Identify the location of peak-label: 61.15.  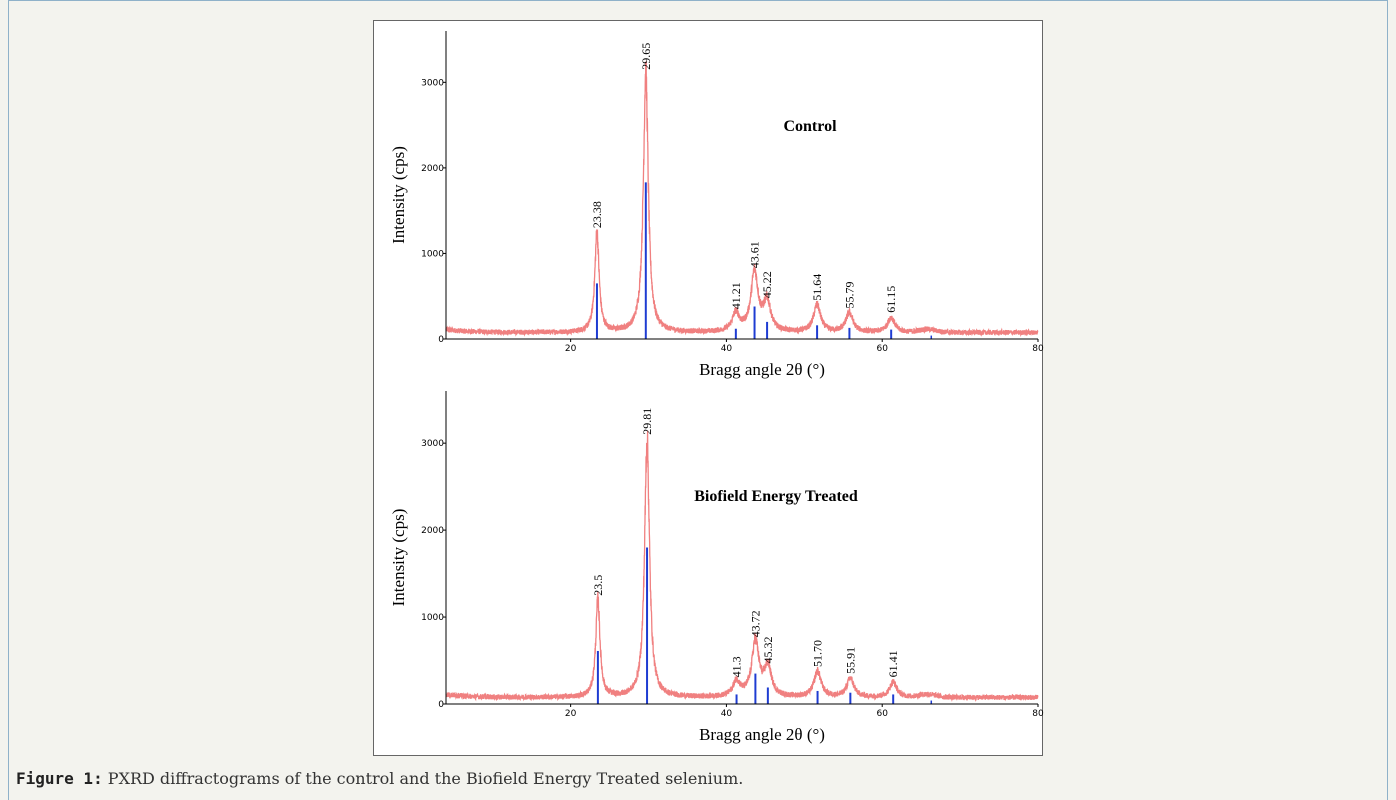
(891, 299).